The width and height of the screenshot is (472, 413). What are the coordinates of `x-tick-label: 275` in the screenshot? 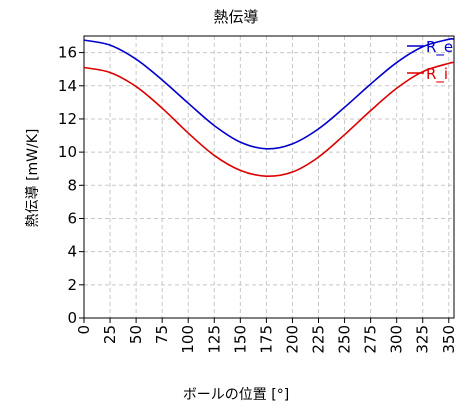 It's located at (371, 339).